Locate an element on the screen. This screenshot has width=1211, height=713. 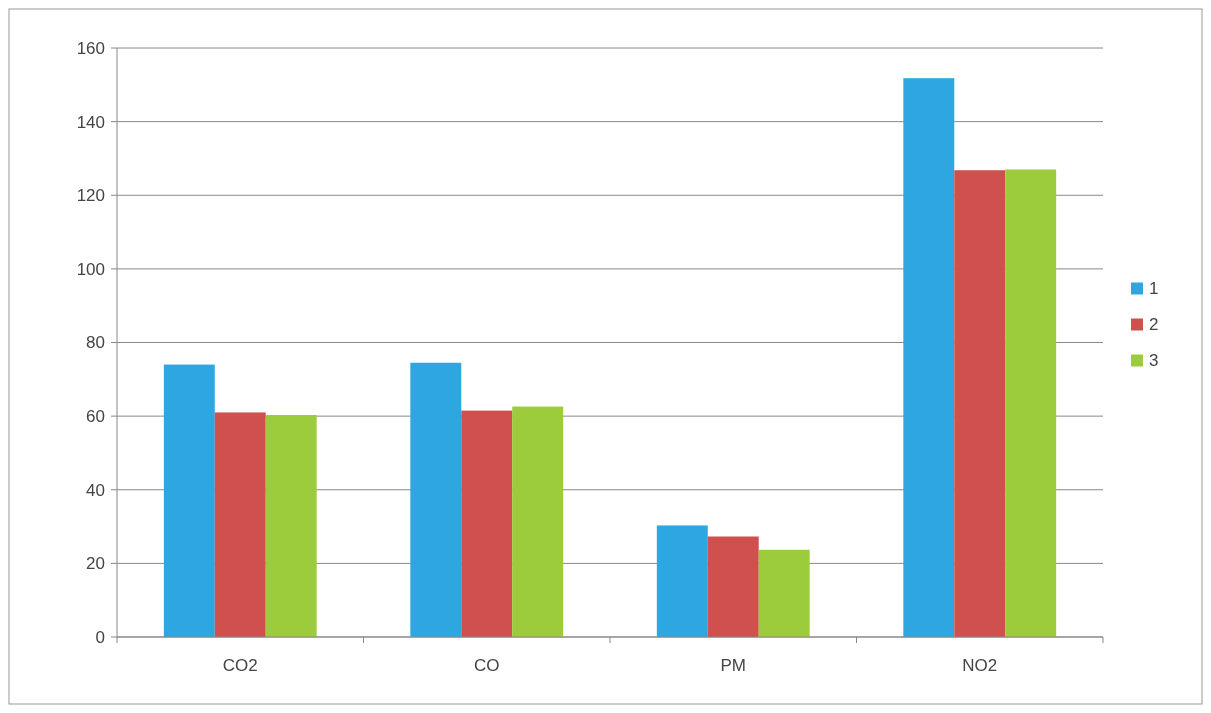
legend-label: 2 is located at coordinates (1154, 325).